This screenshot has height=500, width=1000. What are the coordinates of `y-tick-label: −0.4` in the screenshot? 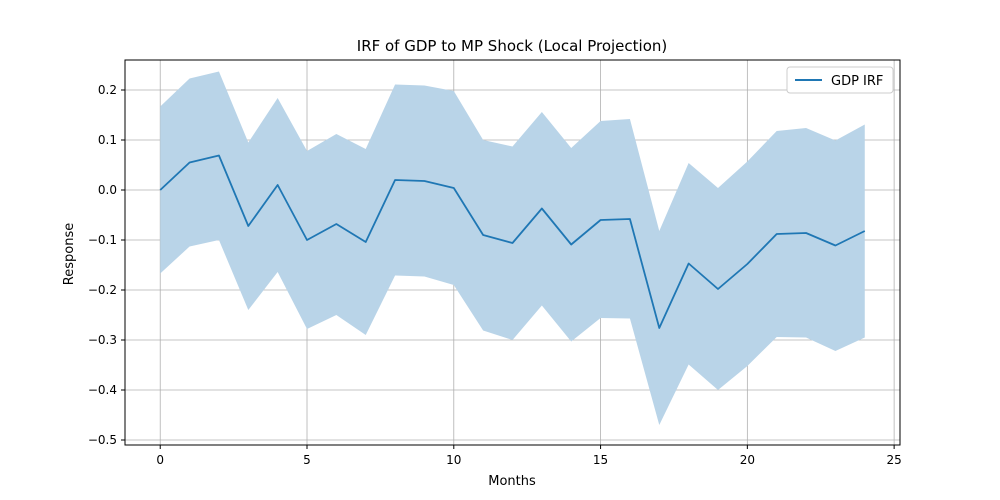 It's located at (102, 390).